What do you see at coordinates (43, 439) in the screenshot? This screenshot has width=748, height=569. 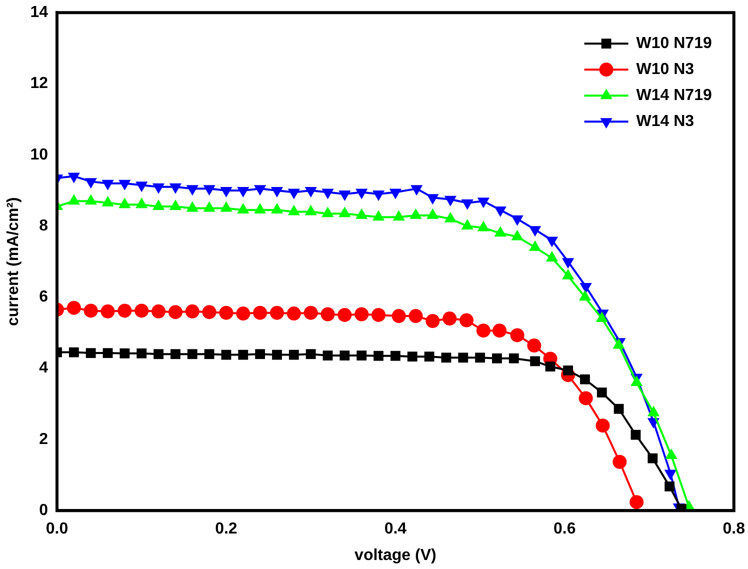 I see `y-tick-label: 2` at bounding box center [43, 439].